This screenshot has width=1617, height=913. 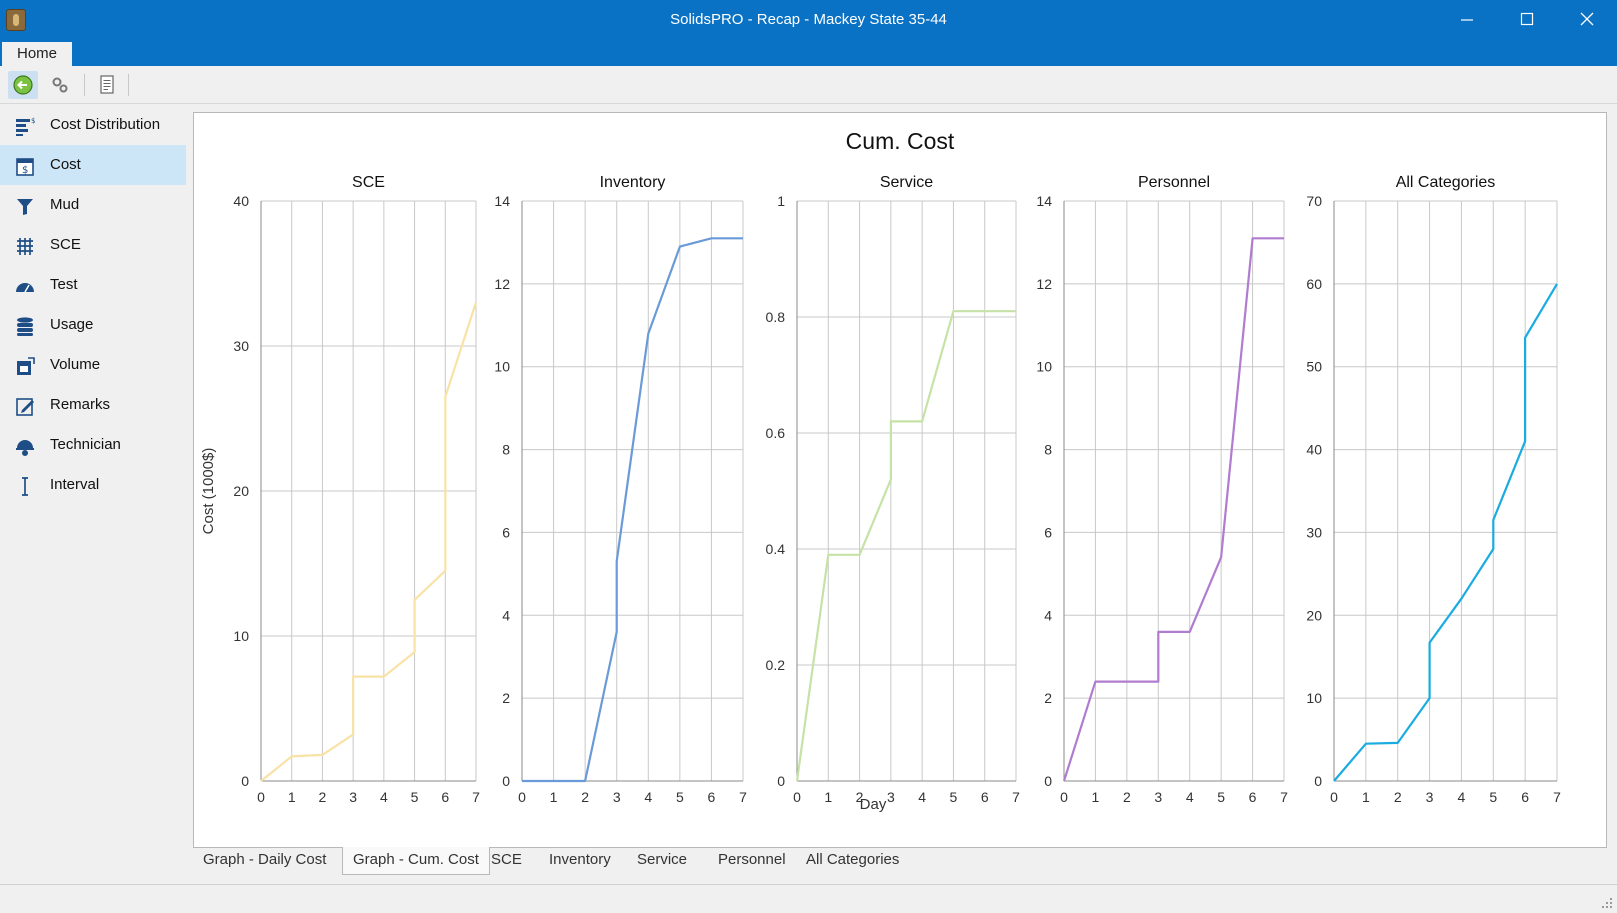 I want to click on back-icon, so click(x=23, y=85).